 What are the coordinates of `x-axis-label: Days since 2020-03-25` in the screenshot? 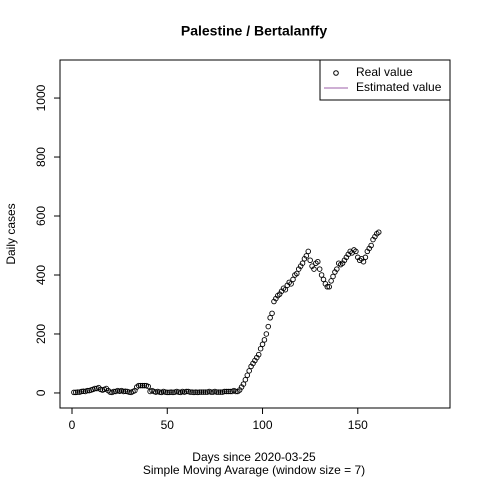 It's located at (254, 457).